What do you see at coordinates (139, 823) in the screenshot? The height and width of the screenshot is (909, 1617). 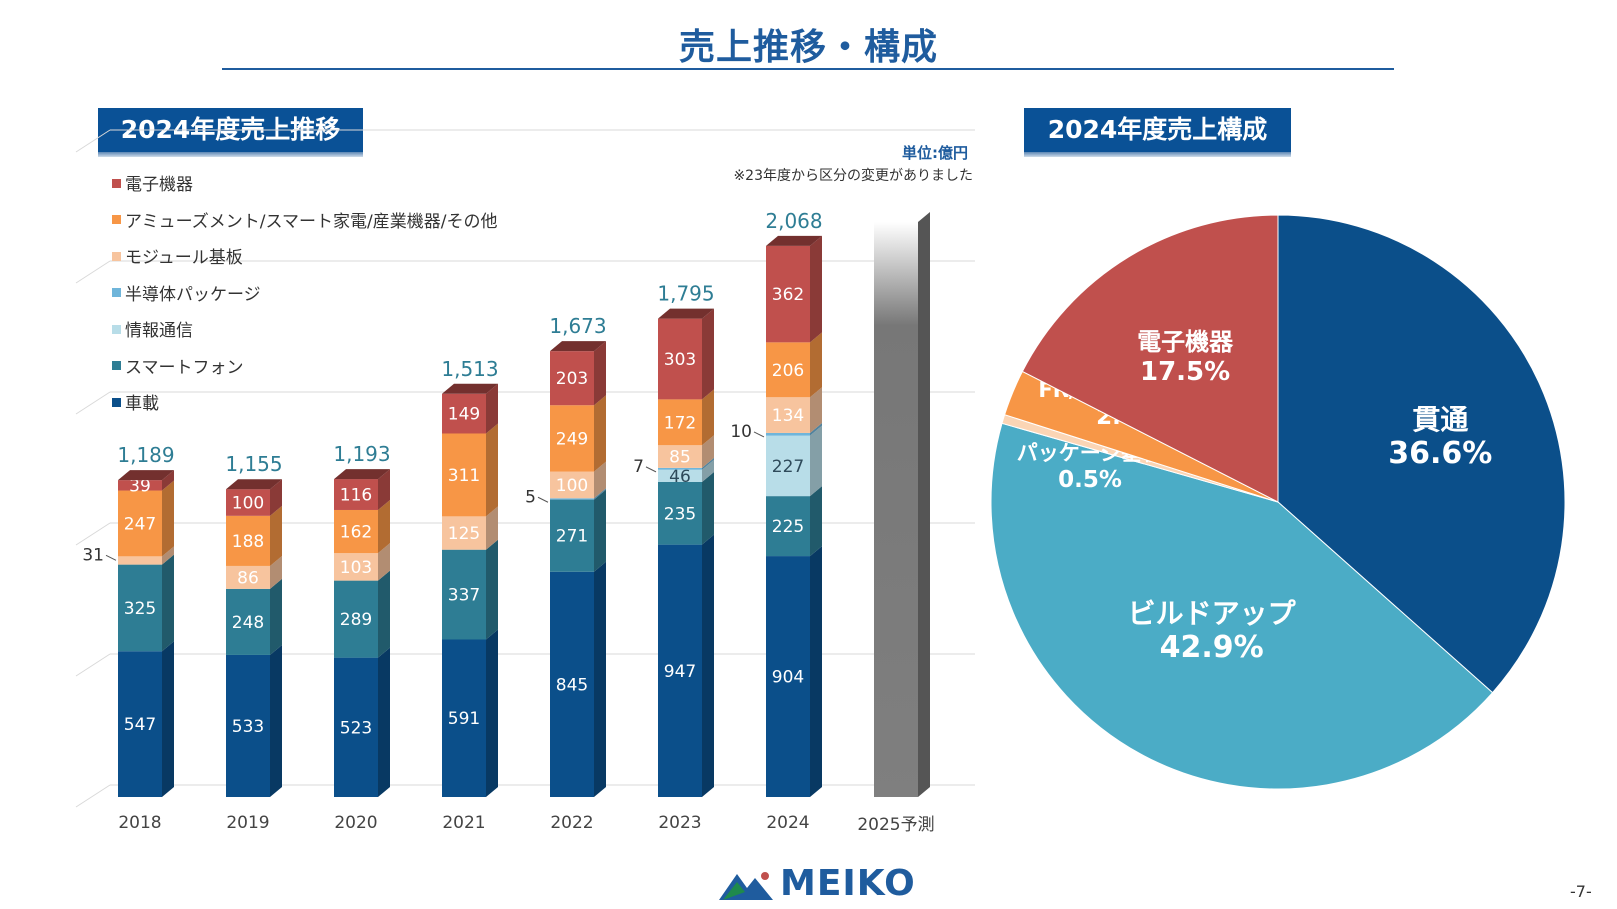 I see `x-axis-tick-label: 2018` at bounding box center [139, 823].